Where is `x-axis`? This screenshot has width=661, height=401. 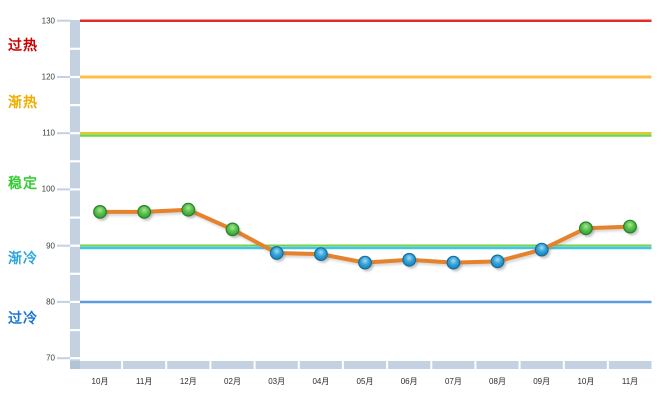 x-axis is located at coordinates (361, 365).